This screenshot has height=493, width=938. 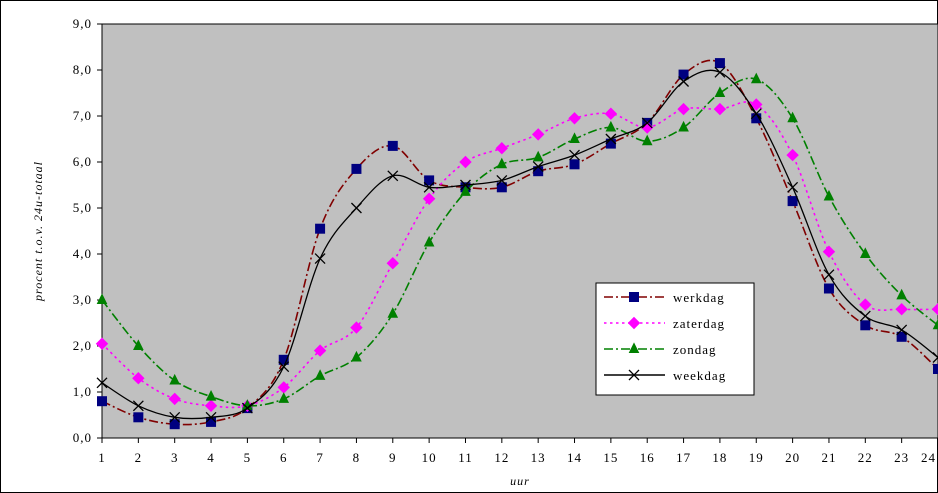 I want to click on legend: werkdag zaterdag zondag weekdag, so click(x=675, y=339).